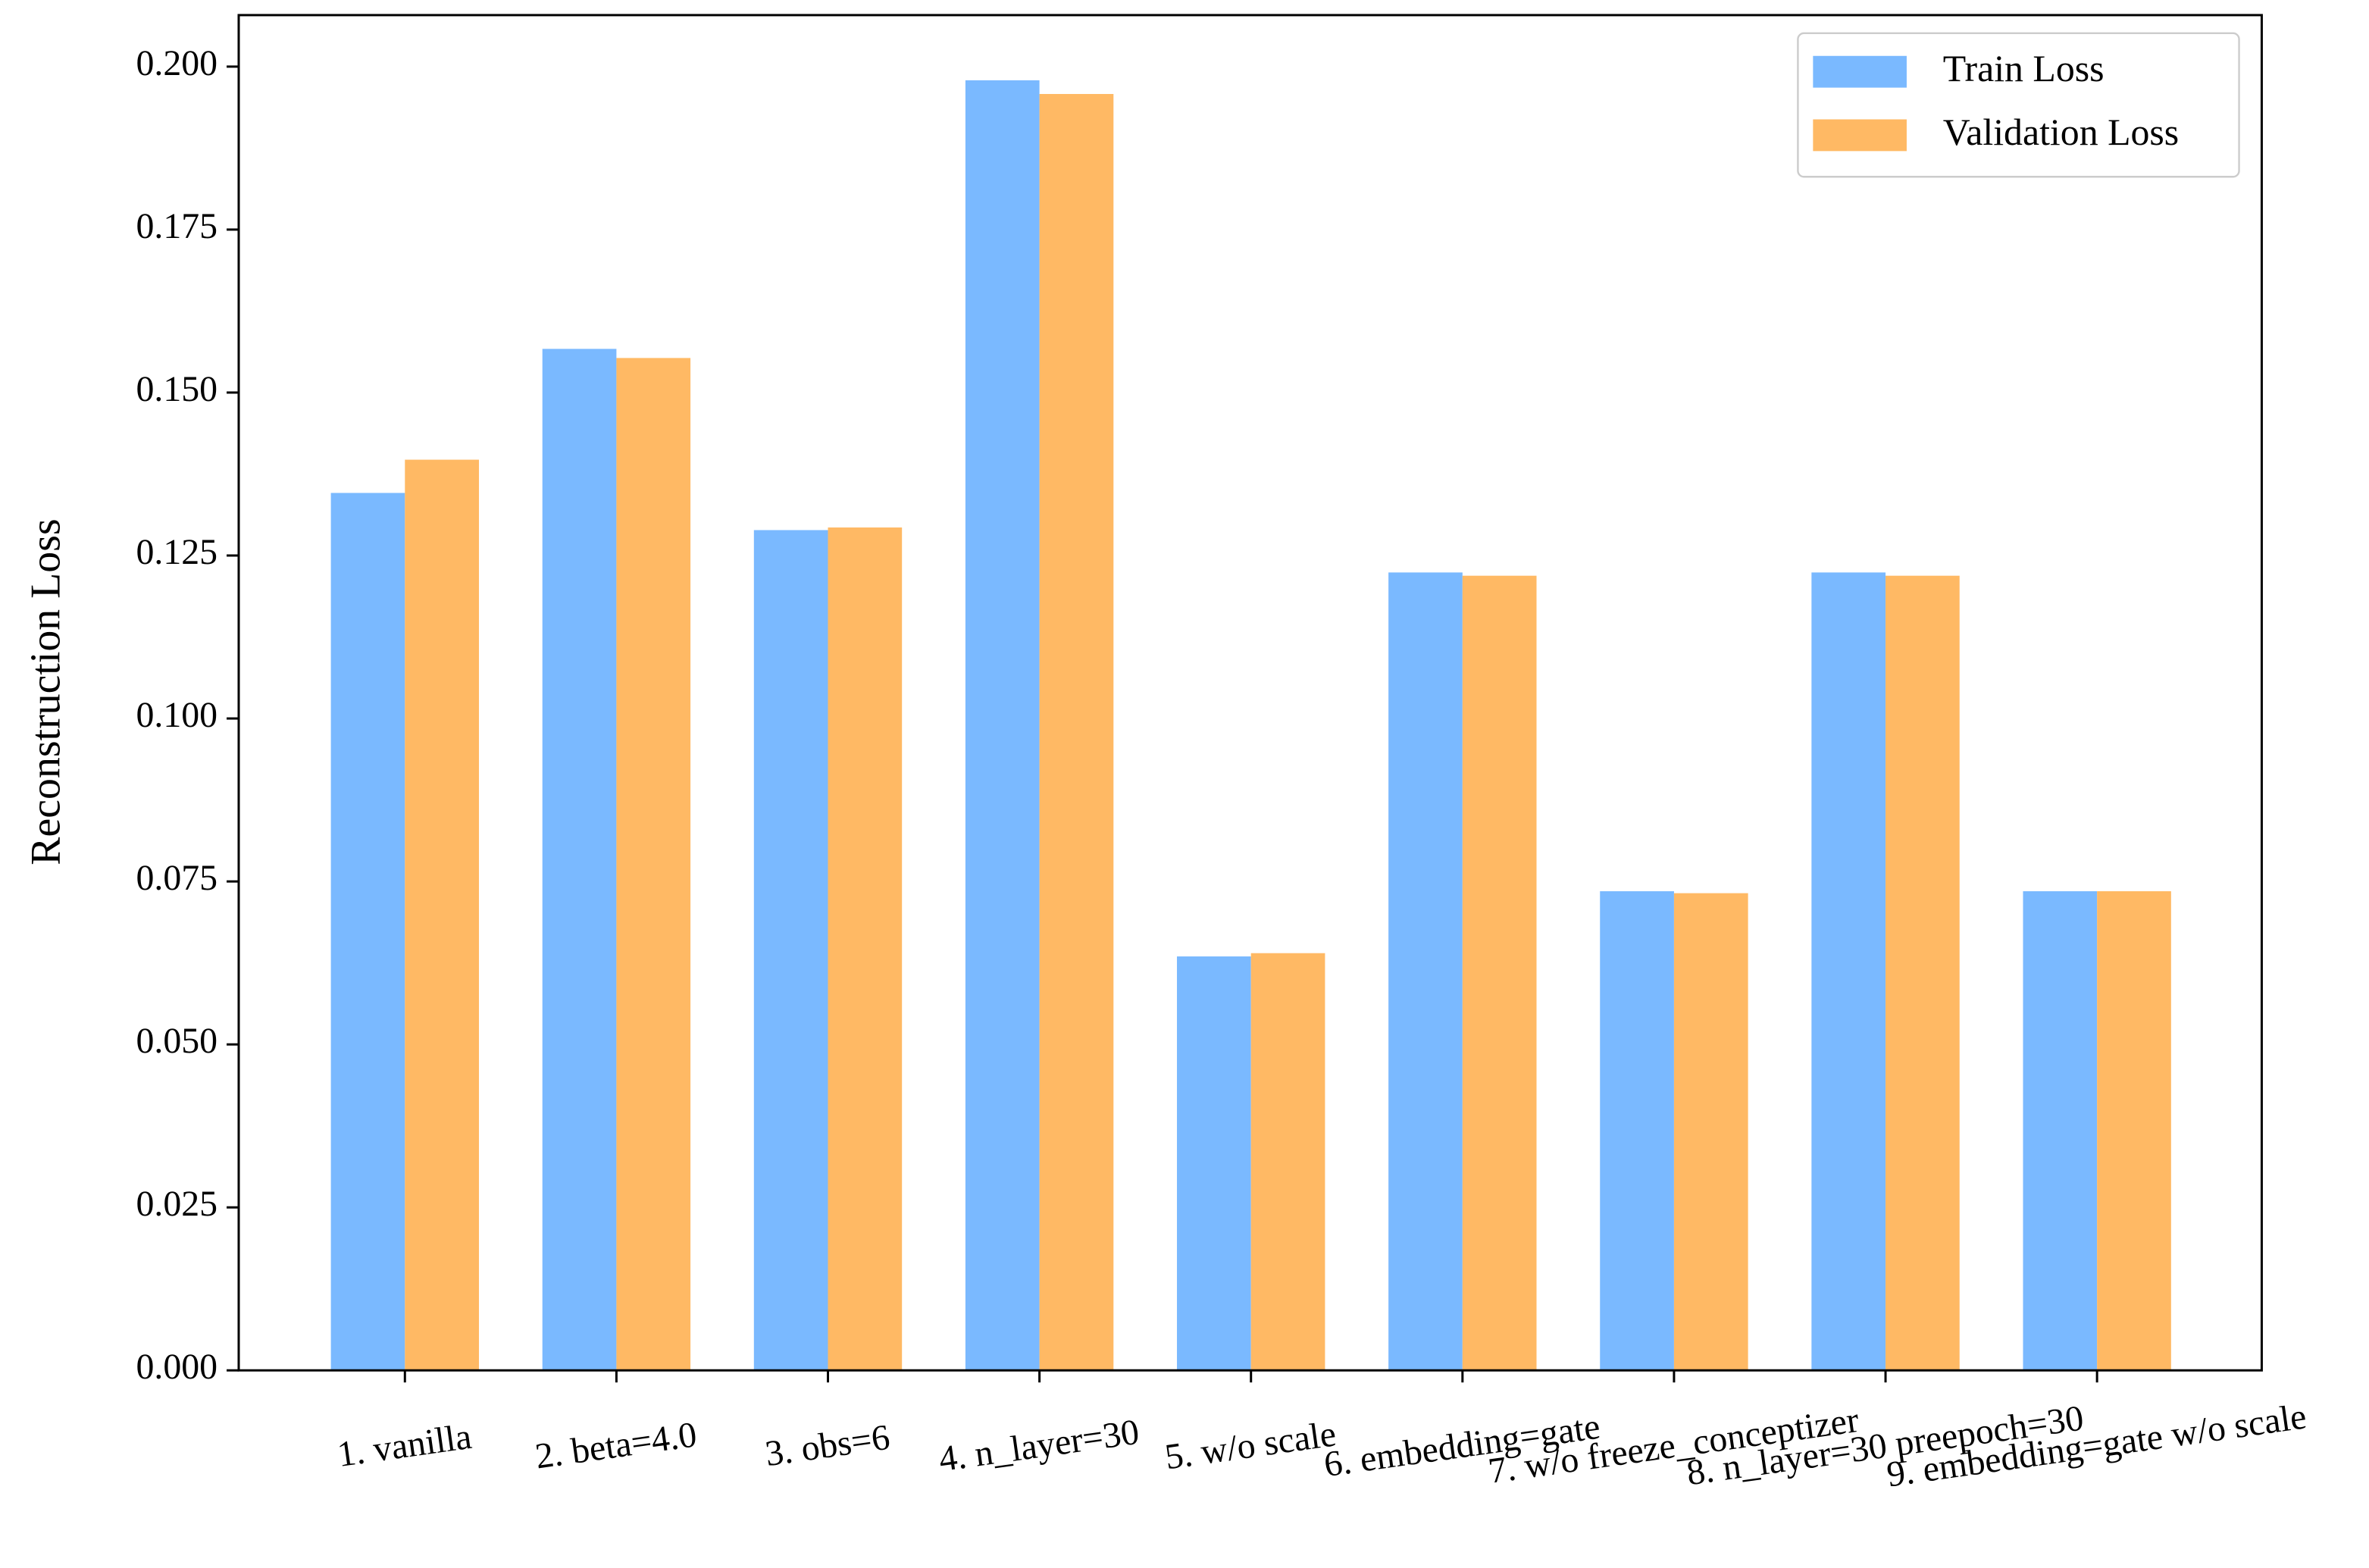 This screenshot has width=2369, height=1568. What do you see at coordinates (616, 1445) in the screenshot?
I see `x-tick-label: 2. beta=4.0` at bounding box center [616, 1445].